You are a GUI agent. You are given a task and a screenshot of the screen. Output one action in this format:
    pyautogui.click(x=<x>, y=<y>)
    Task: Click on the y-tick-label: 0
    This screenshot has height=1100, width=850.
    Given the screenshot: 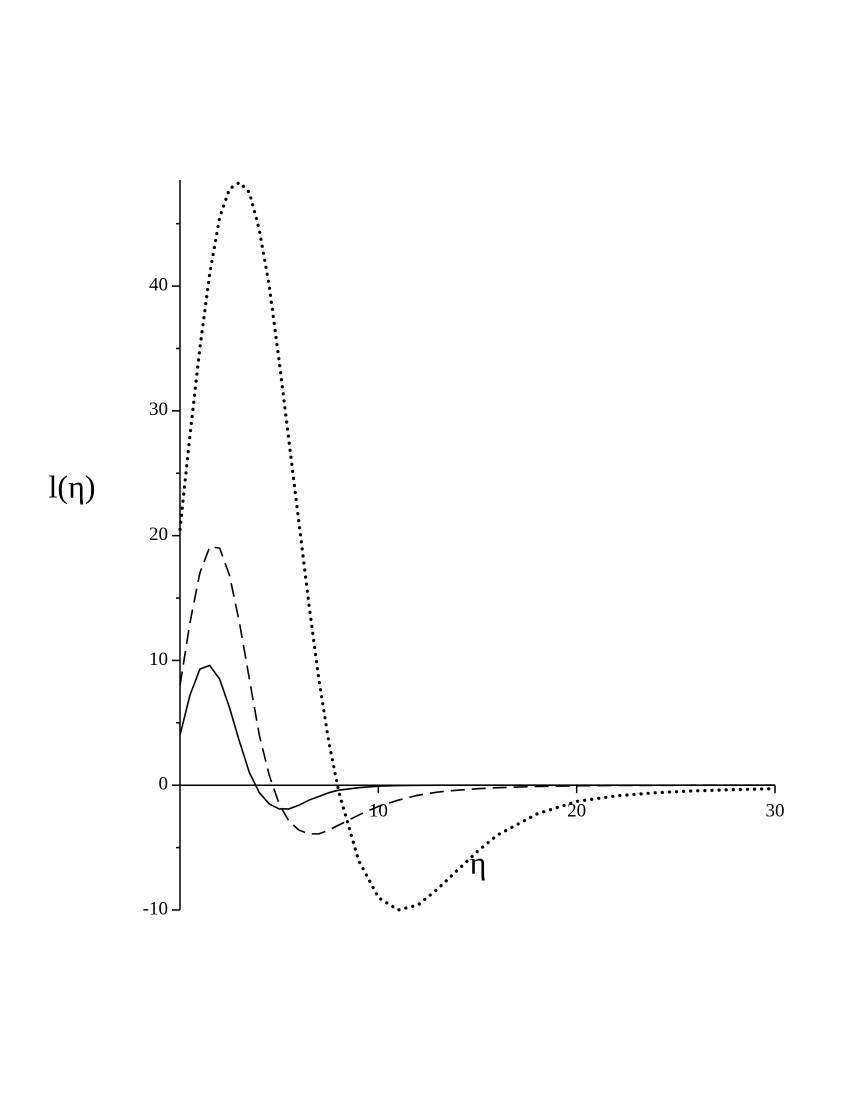 What is the action you would take?
    pyautogui.click(x=164, y=784)
    